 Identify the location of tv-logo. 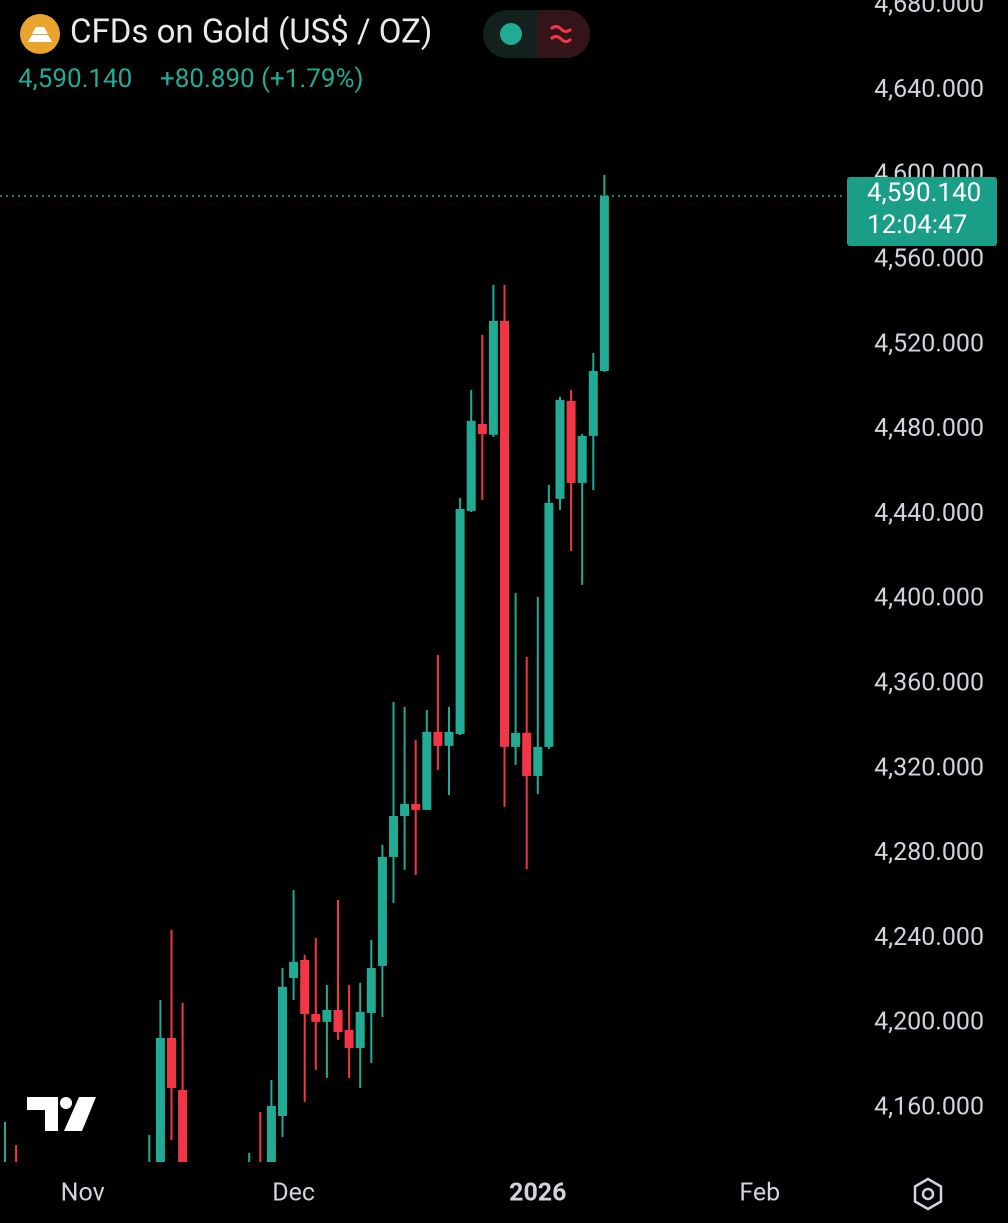
(61, 1114).